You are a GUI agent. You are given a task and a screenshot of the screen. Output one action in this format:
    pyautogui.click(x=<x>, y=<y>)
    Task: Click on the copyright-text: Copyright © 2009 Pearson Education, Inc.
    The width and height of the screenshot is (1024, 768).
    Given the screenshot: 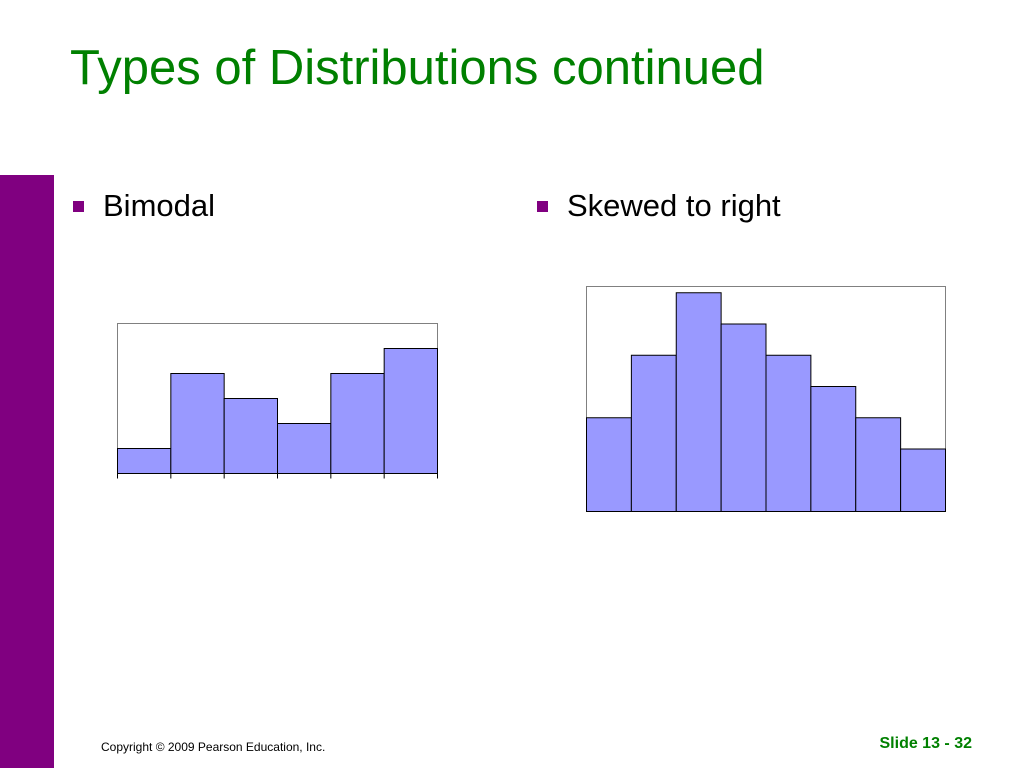 What is the action you would take?
    pyautogui.click(x=213, y=747)
    